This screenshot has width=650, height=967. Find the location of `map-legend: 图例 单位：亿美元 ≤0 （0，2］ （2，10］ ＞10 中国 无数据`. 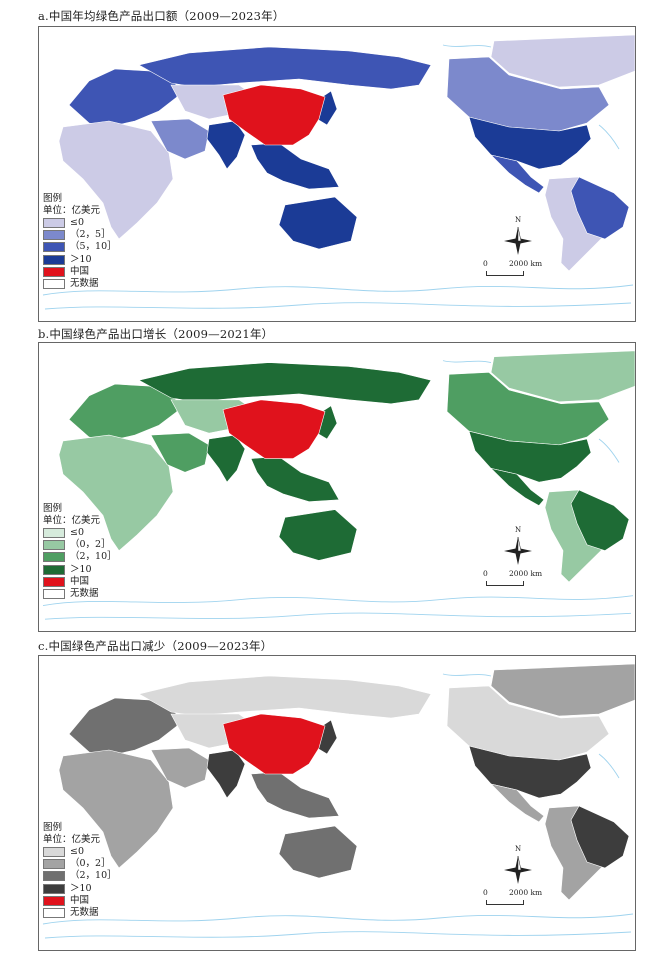

map-legend: 图例 单位：亿美元 ≤0 （0，2］ （2，10］ ＞10 中国 无数据 is located at coordinates (80, 870).